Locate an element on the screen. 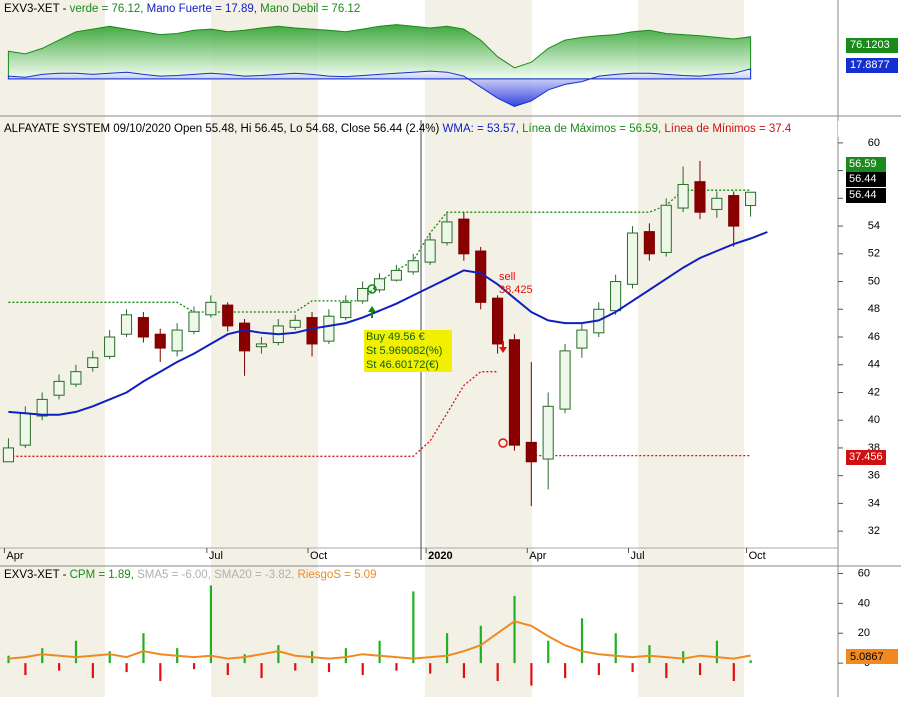  header-clip is located at coordinates (869, 129).